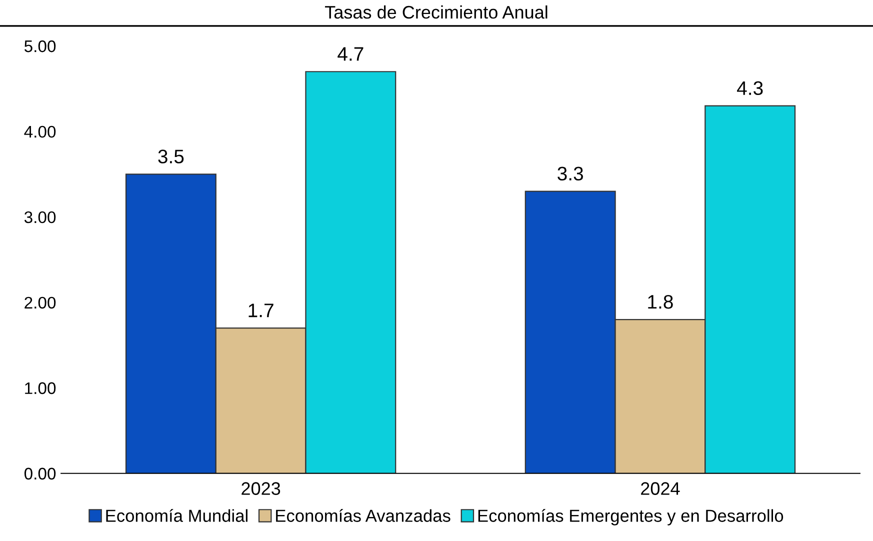 This screenshot has width=873, height=541. What do you see at coordinates (40, 302) in the screenshot?
I see `y-tick-label: 2.00` at bounding box center [40, 302].